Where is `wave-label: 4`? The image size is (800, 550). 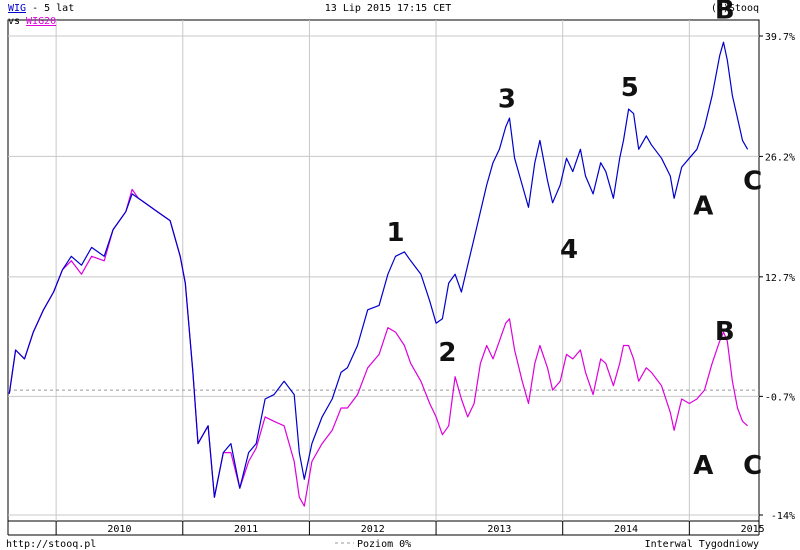 wave-label: 4 is located at coordinates (569, 250).